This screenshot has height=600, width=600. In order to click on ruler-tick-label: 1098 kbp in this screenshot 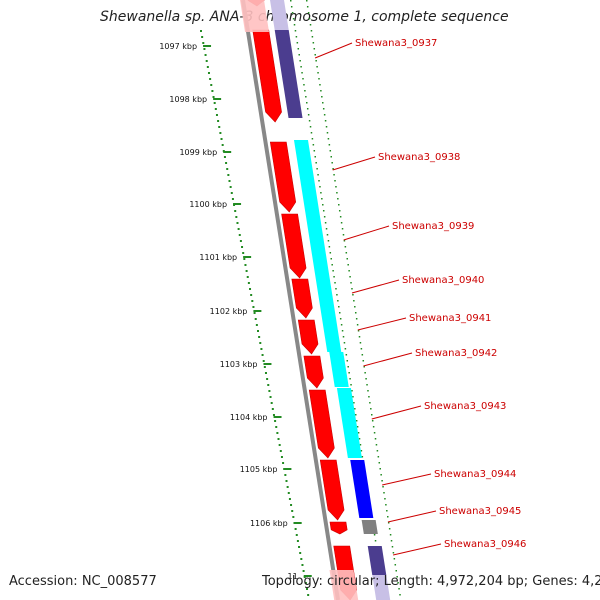, I will do `click(188, 99)`.